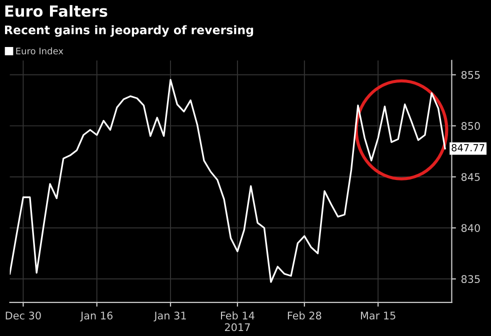 This screenshot has height=336, width=491. I want to click on y-tick-label: 850, so click(470, 126).